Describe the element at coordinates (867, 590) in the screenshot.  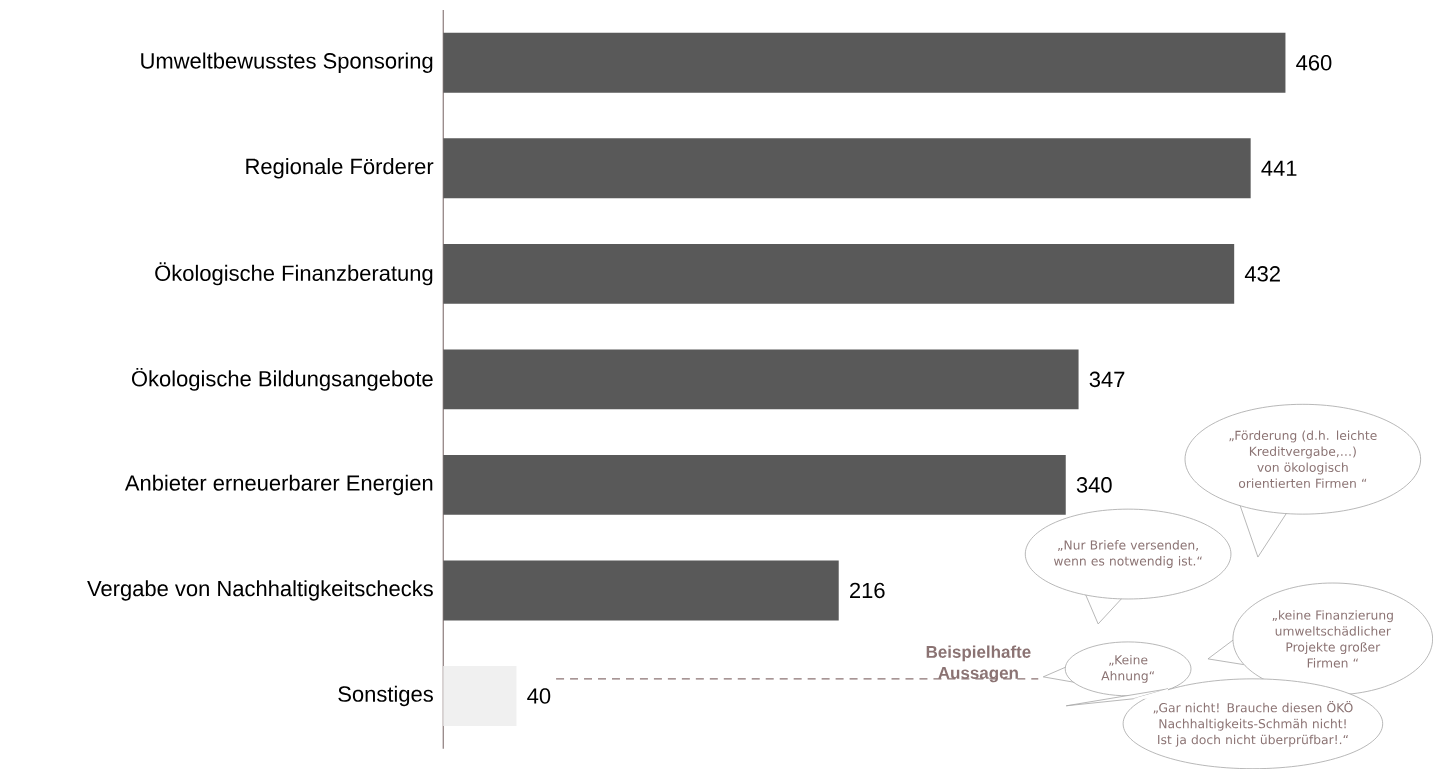
I see `data-label: 216` at that location.